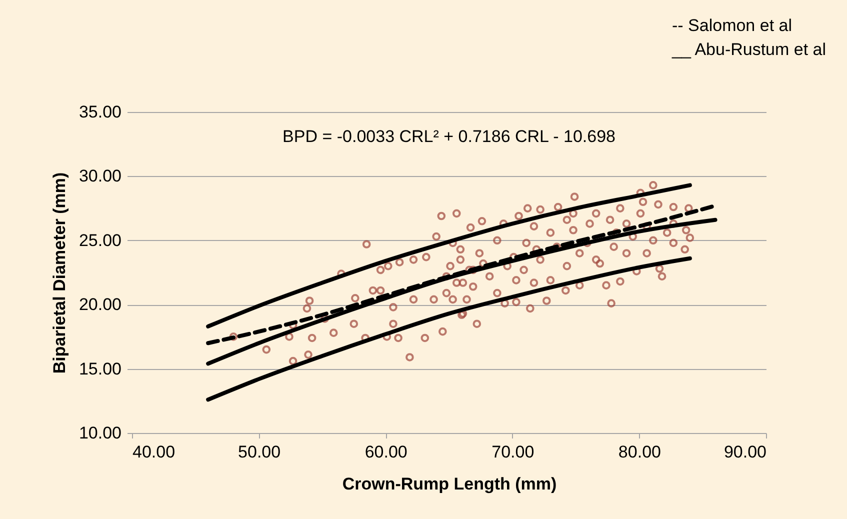 This screenshot has height=519, width=847. What do you see at coordinates (449, 484) in the screenshot?
I see `x-axis-title: Crown-Rump Length (mm)` at bounding box center [449, 484].